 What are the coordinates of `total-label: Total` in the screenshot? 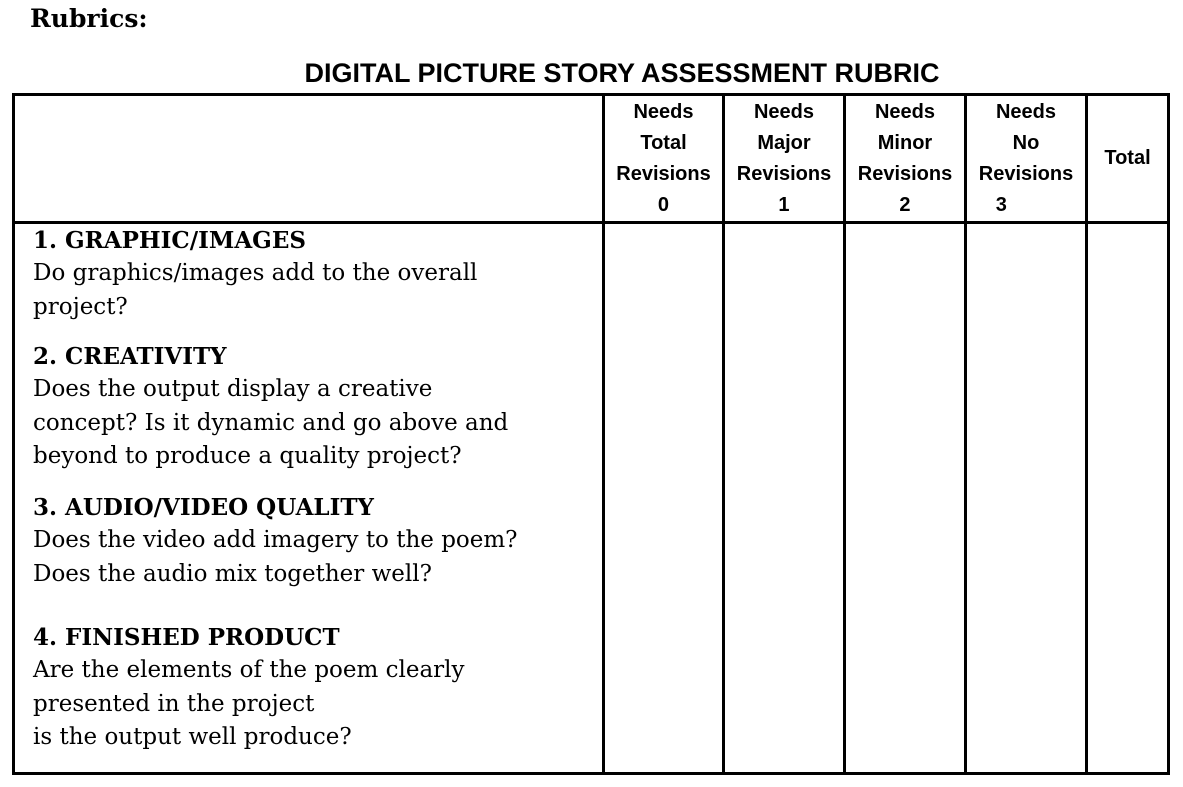 It's located at (1127, 158).